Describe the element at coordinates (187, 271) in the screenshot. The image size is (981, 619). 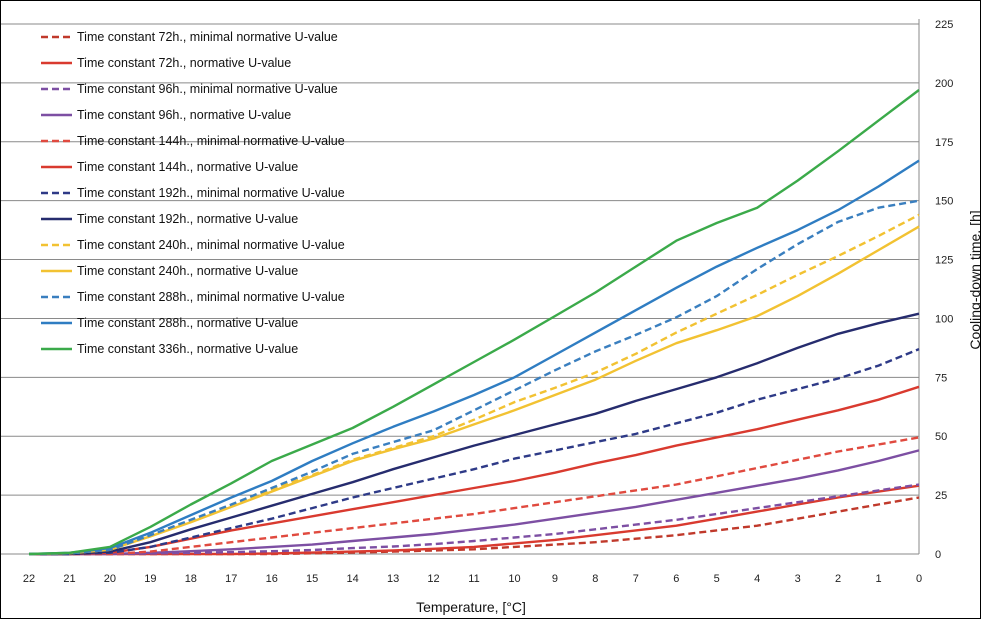
I see `legend-label: Time constant 240h., normative U-value` at that location.